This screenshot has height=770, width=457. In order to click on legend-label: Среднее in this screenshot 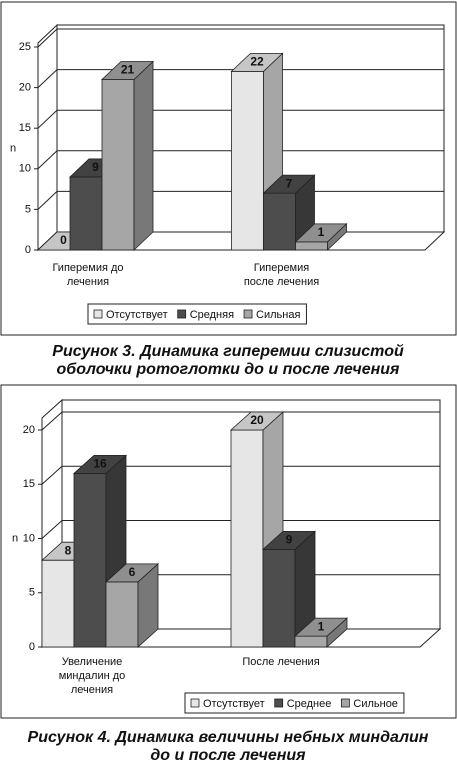, I will do `click(309, 704)`.